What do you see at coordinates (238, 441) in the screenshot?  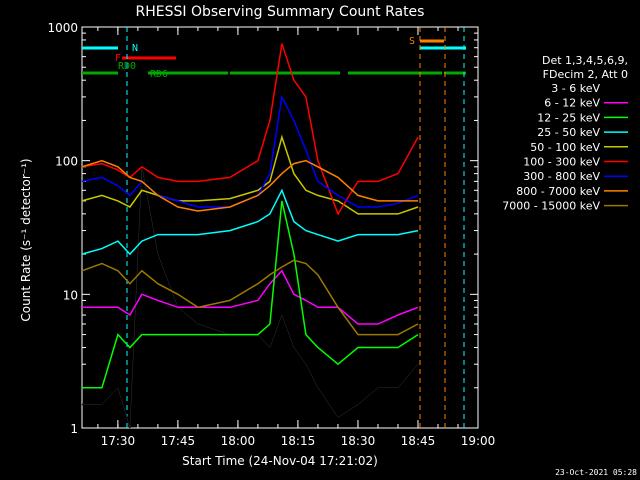 I see `x-tick-label: 18:00` at bounding box center [238, 441].